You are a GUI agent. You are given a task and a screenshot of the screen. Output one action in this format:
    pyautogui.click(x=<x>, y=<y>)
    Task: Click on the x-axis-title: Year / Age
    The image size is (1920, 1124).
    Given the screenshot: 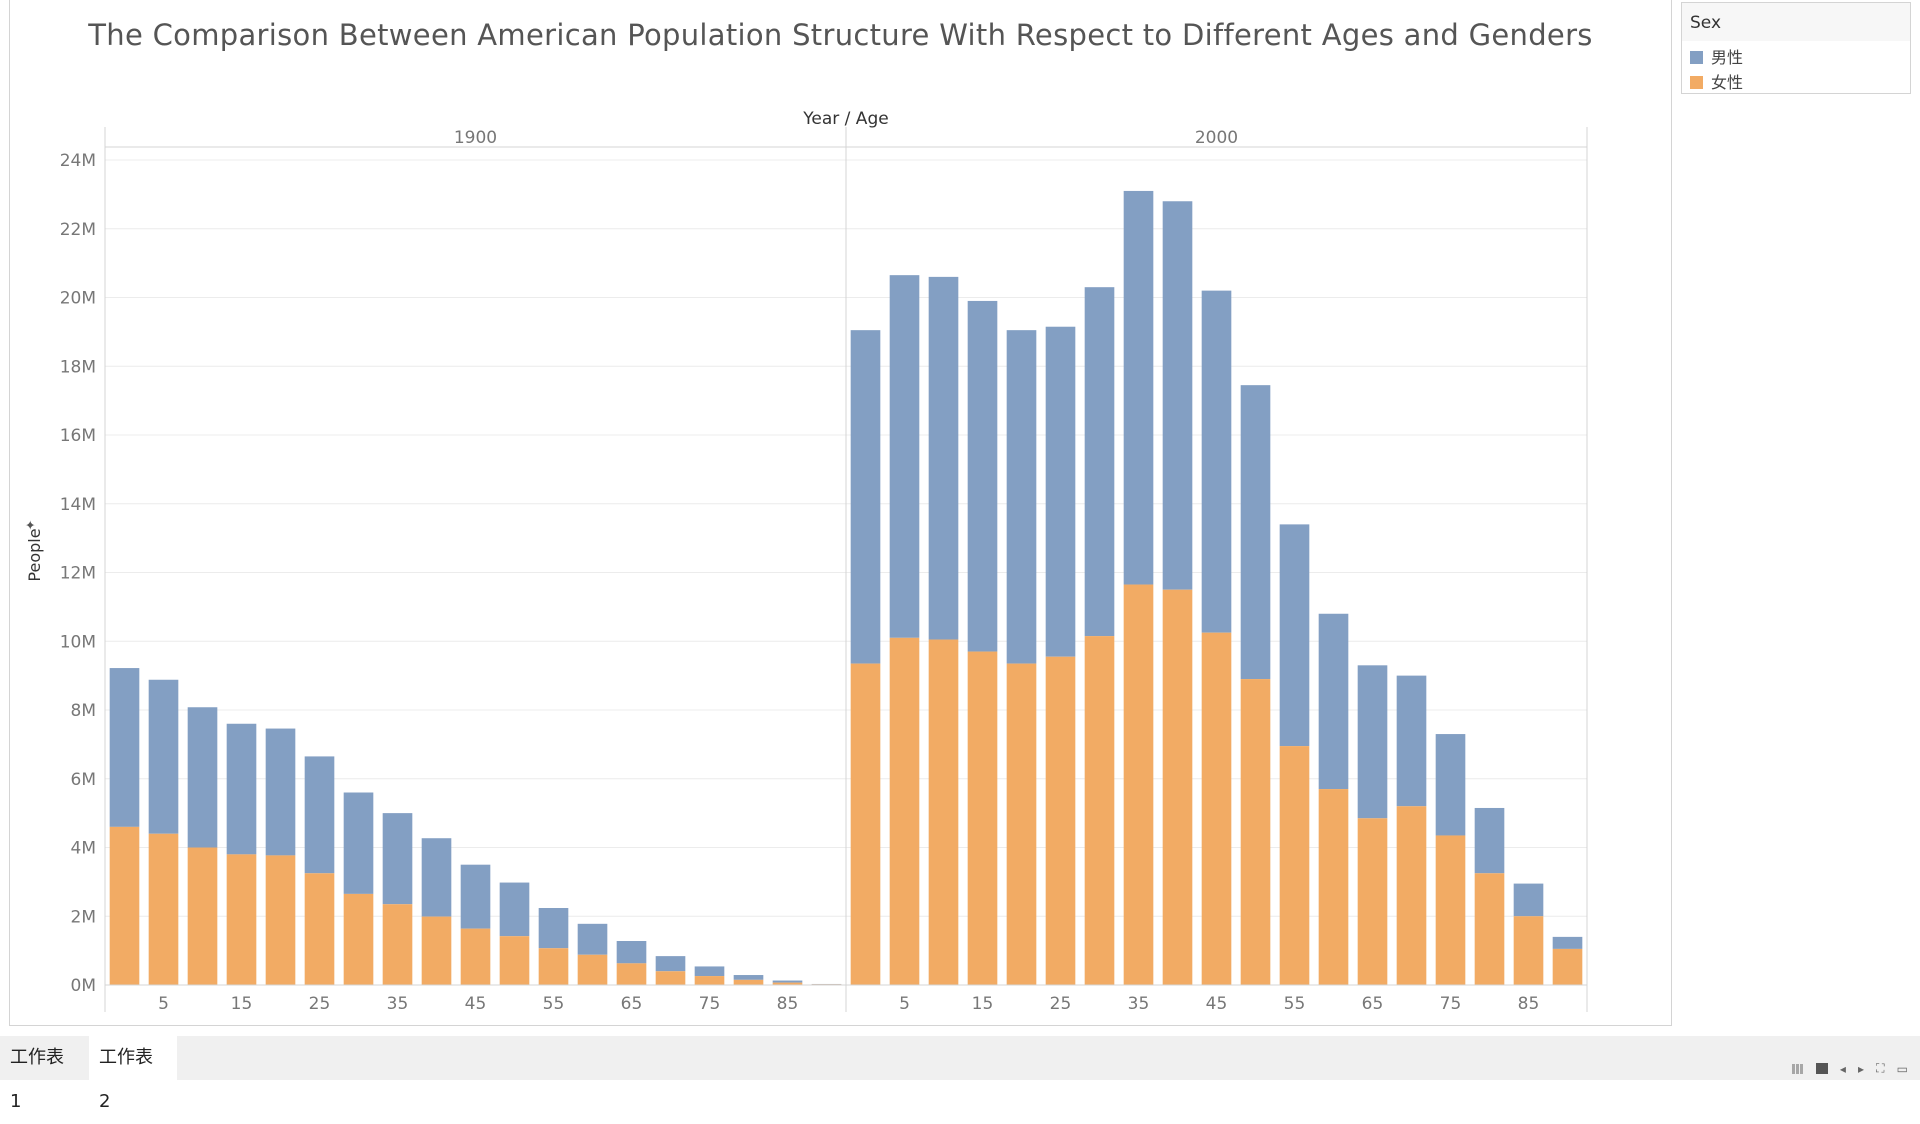 What is the action you would take?
    pyautogui.click(x=845, y=119)
    